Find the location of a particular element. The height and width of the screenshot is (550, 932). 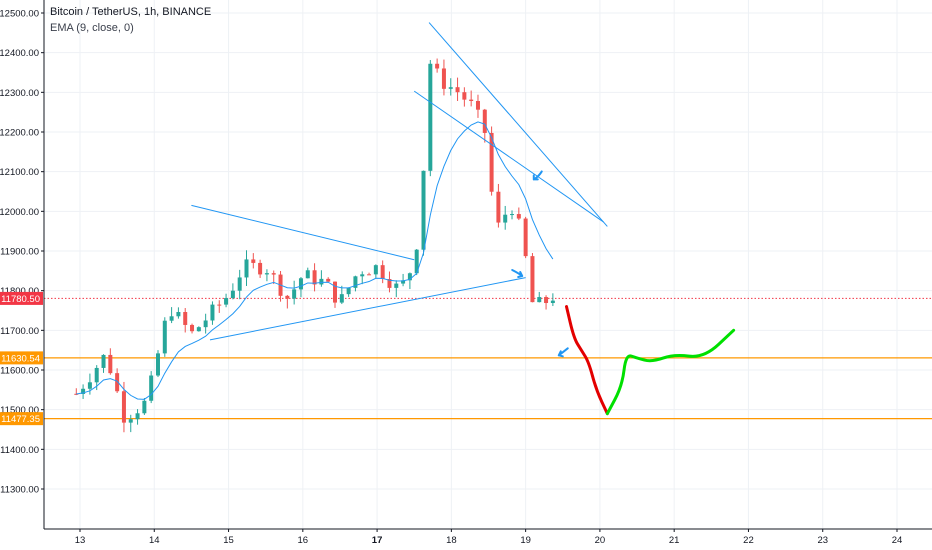

y-tick-label: 11700.00 is located at coordinates (19, 331).